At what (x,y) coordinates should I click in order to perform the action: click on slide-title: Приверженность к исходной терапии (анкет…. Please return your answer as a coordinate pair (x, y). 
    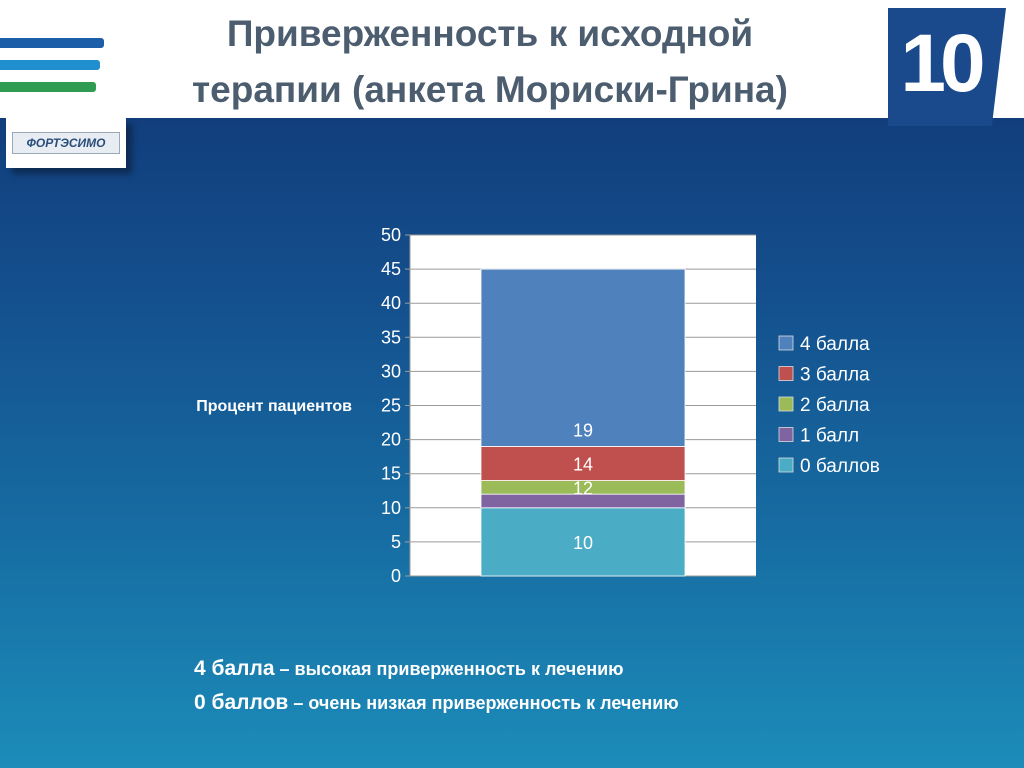
    Looking at the image, I should click on (490, 62).